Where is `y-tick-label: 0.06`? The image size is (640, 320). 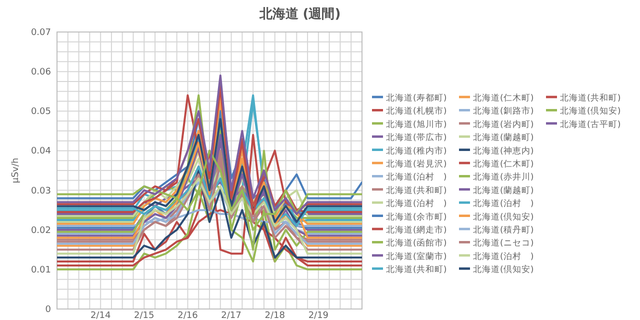
y-tick-label: 0.06 is located at coordinates (41, 73).